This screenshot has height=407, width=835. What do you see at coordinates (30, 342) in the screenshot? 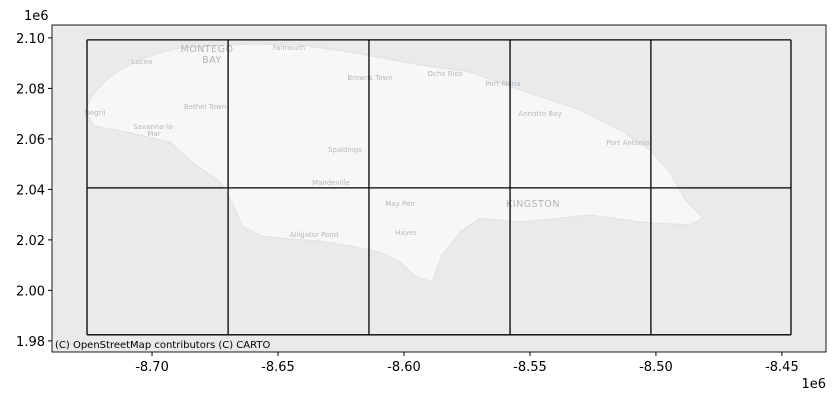
I see `y-tick-label: 1.98` at bounding box center [30, 342].